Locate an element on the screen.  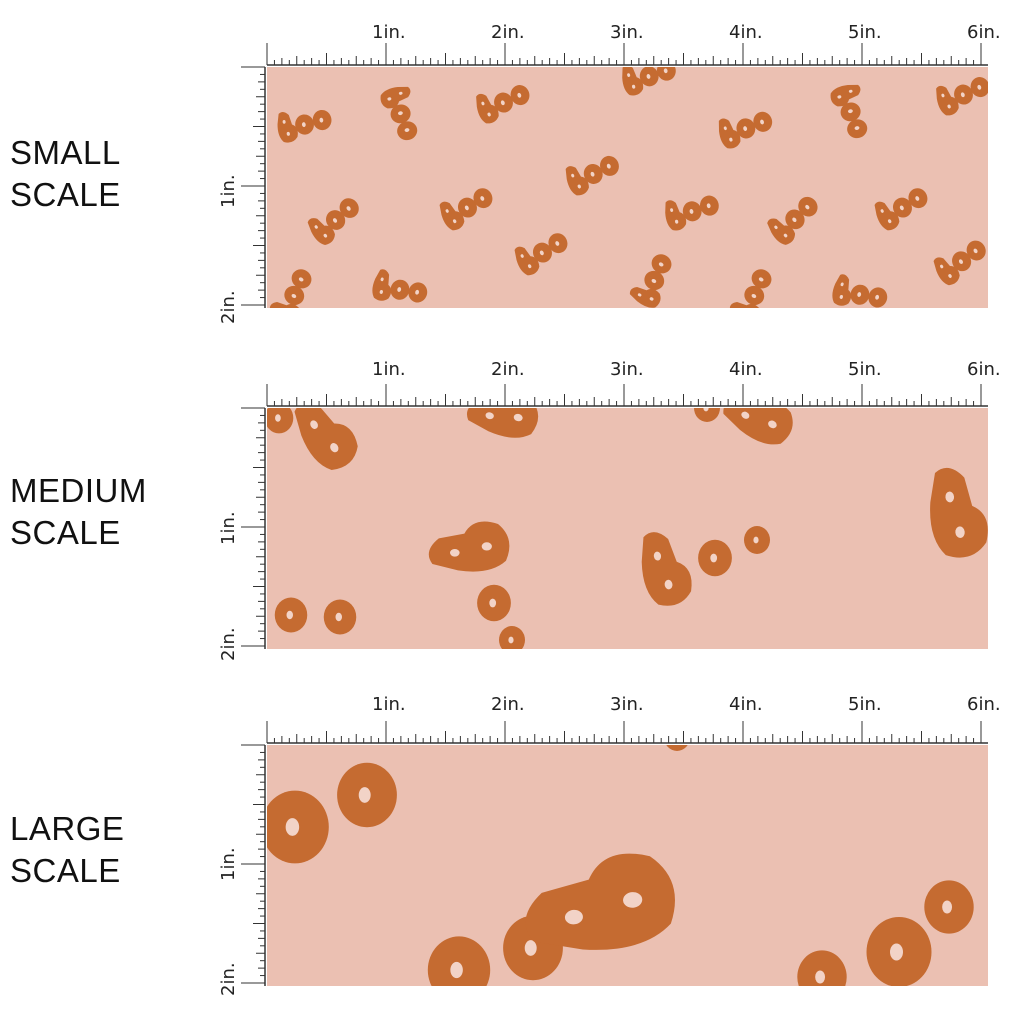
ruler-label-1in: 1in. is located at coordinates (389, 369).